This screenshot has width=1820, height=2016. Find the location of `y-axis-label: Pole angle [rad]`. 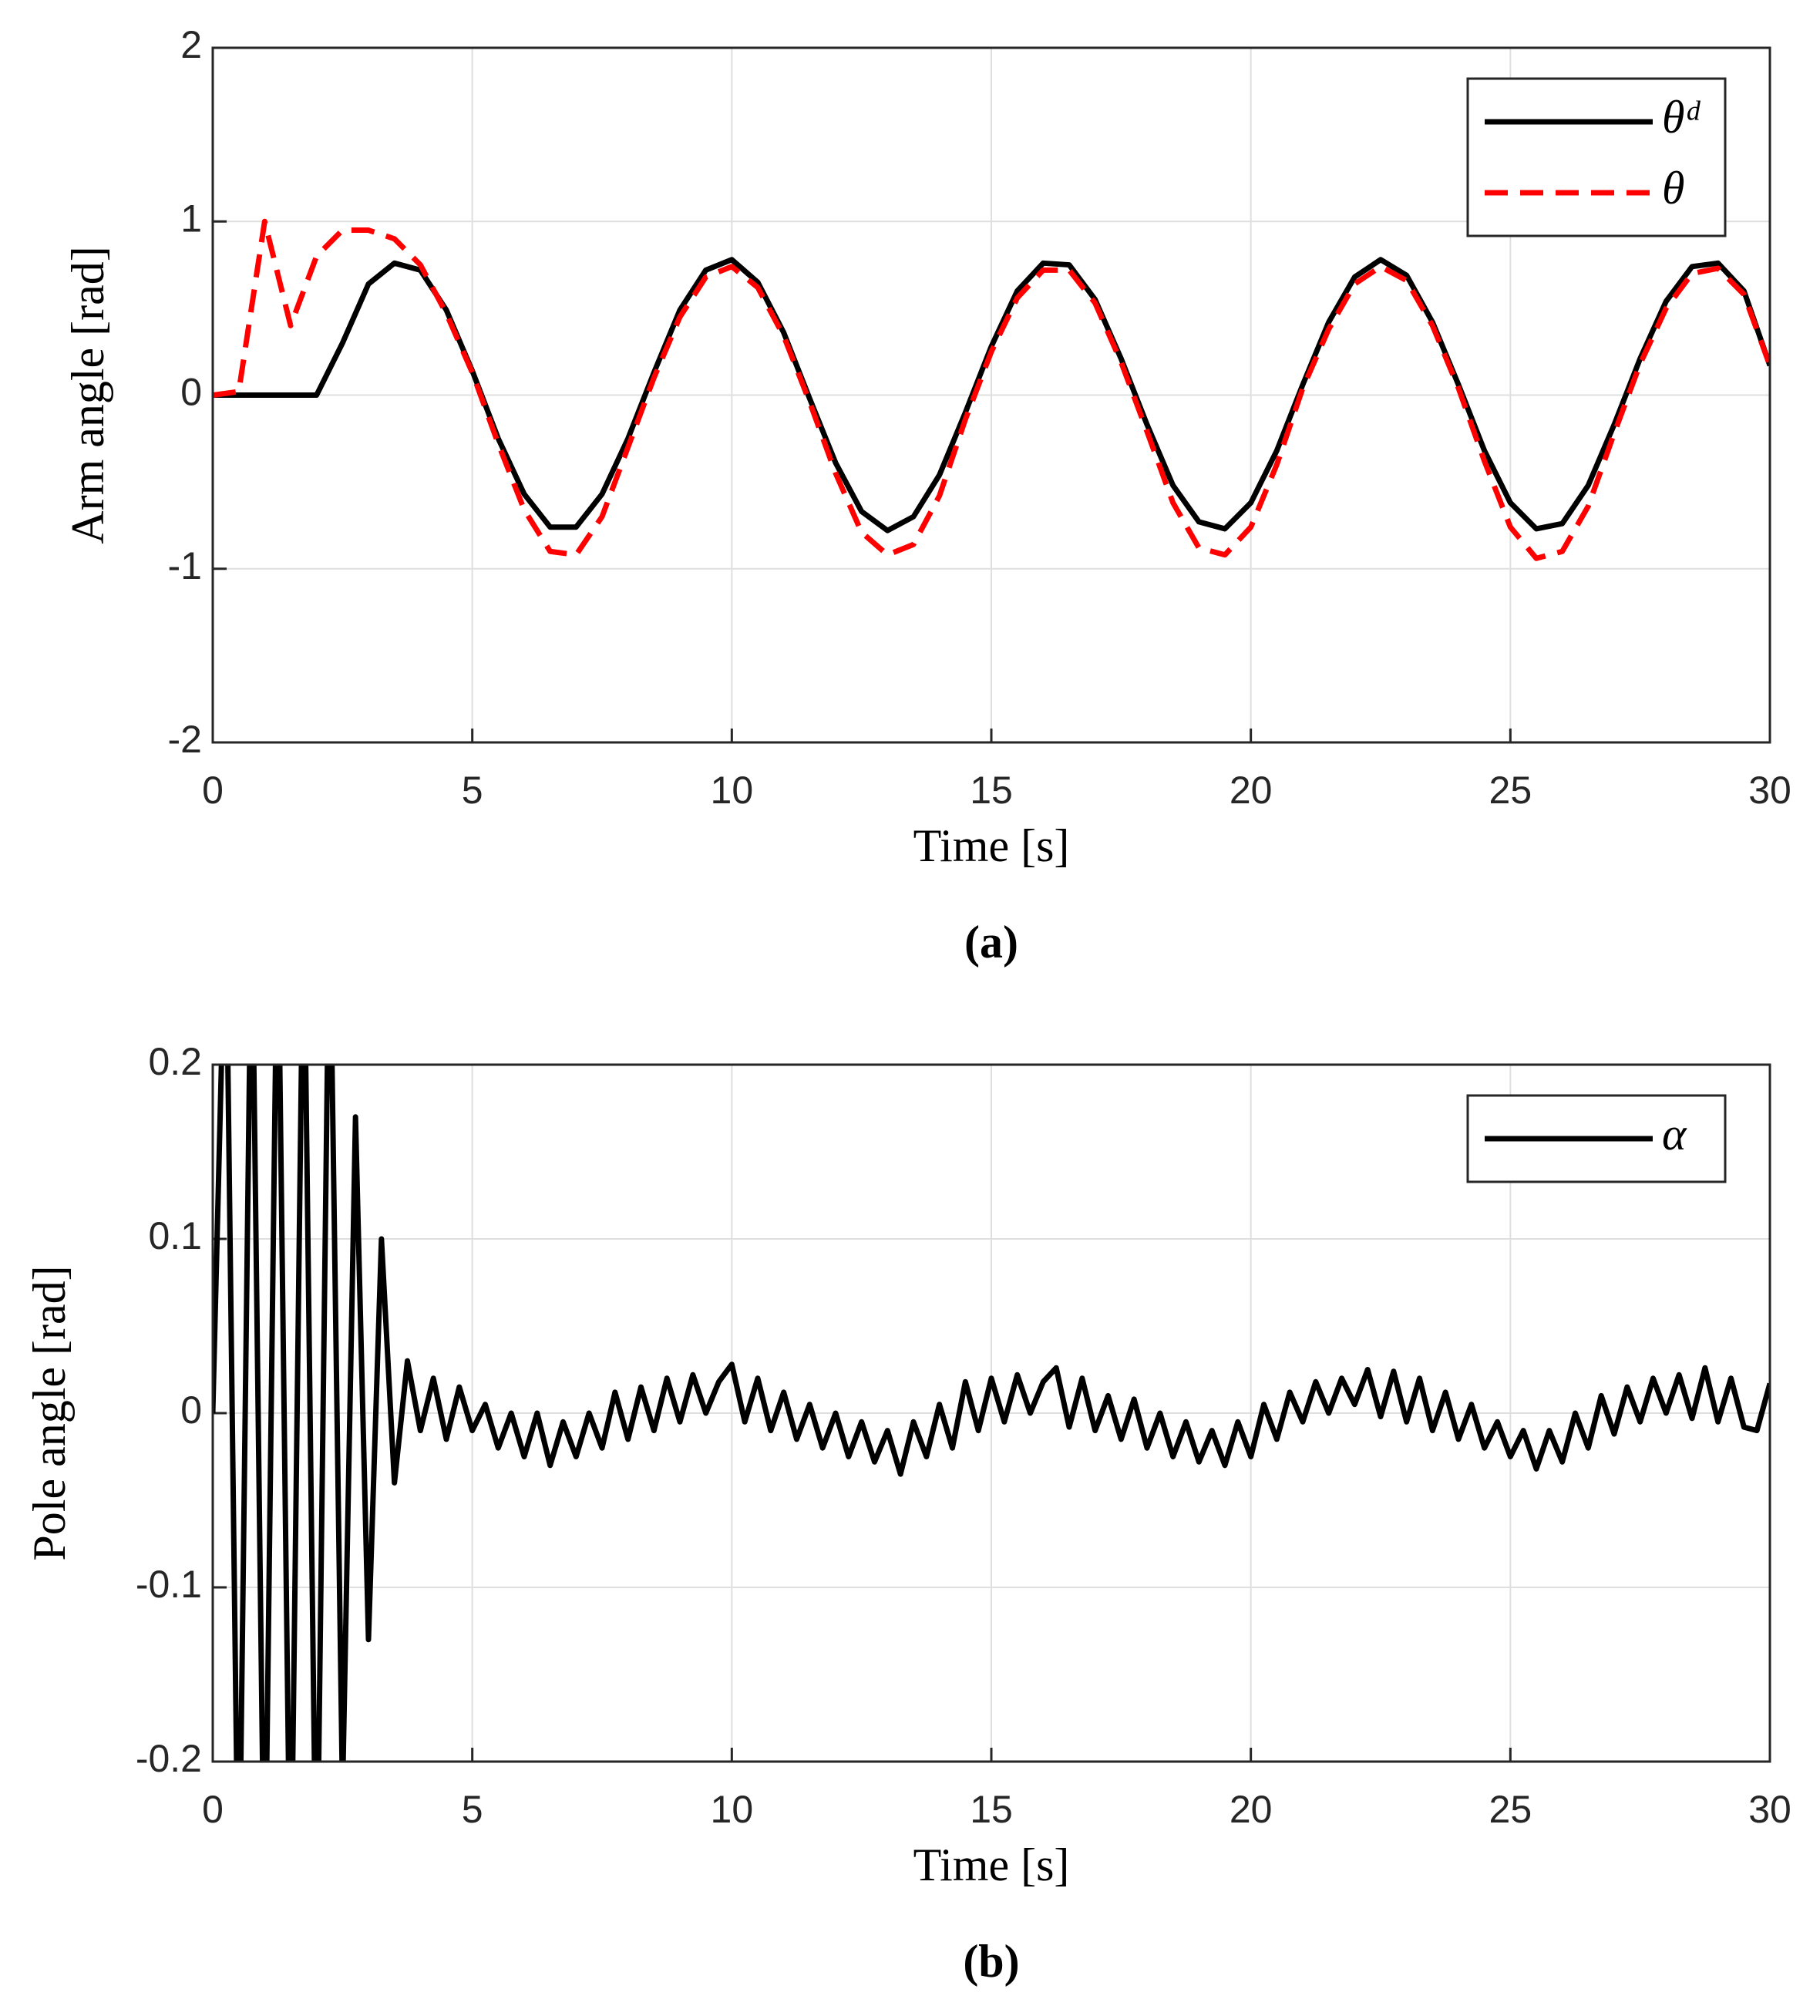

y-axis-label: Pole angle [rad] is located at coordinates (49, 1412).